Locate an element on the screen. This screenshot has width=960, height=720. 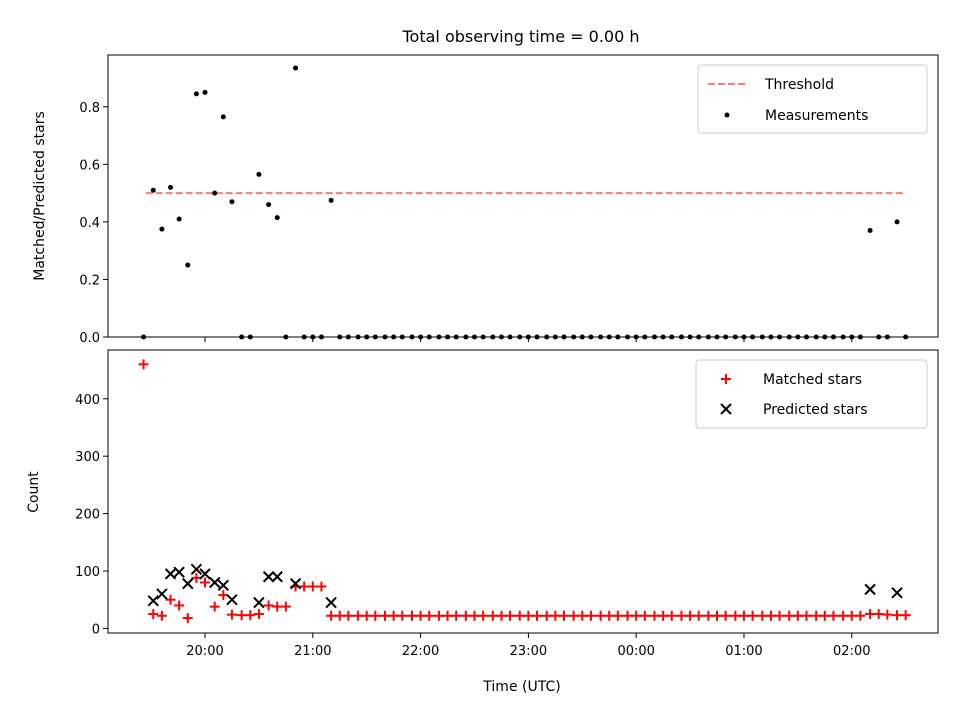
bottom-x-tick-label: 22:00 is located at coordinates (420, 651).